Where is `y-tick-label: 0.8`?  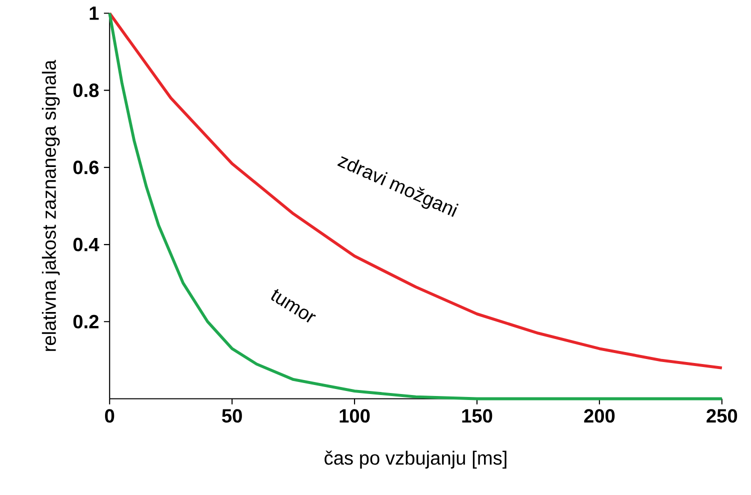 y-tick-label: 0.8 is located at coordinates (86, 91).